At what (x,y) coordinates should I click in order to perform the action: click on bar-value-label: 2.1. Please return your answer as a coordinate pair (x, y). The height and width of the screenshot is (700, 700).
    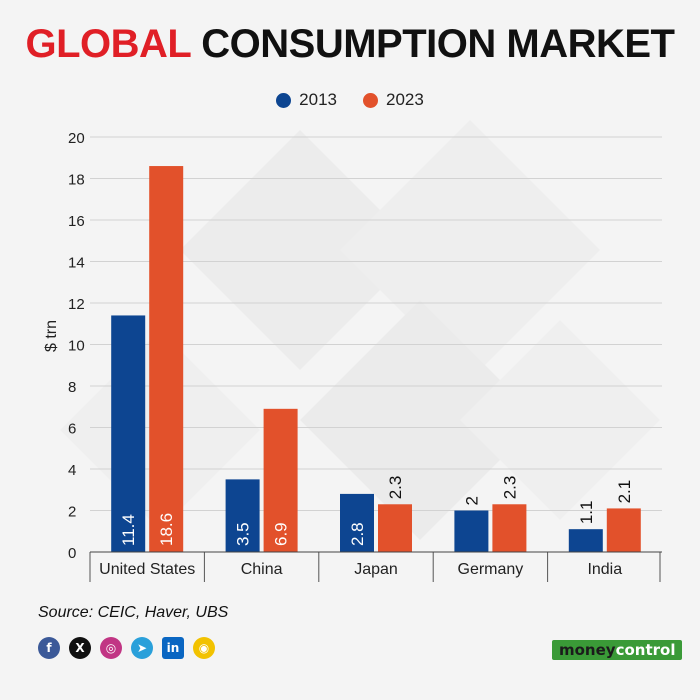
    Looking at the image, I should click on (624, 492).